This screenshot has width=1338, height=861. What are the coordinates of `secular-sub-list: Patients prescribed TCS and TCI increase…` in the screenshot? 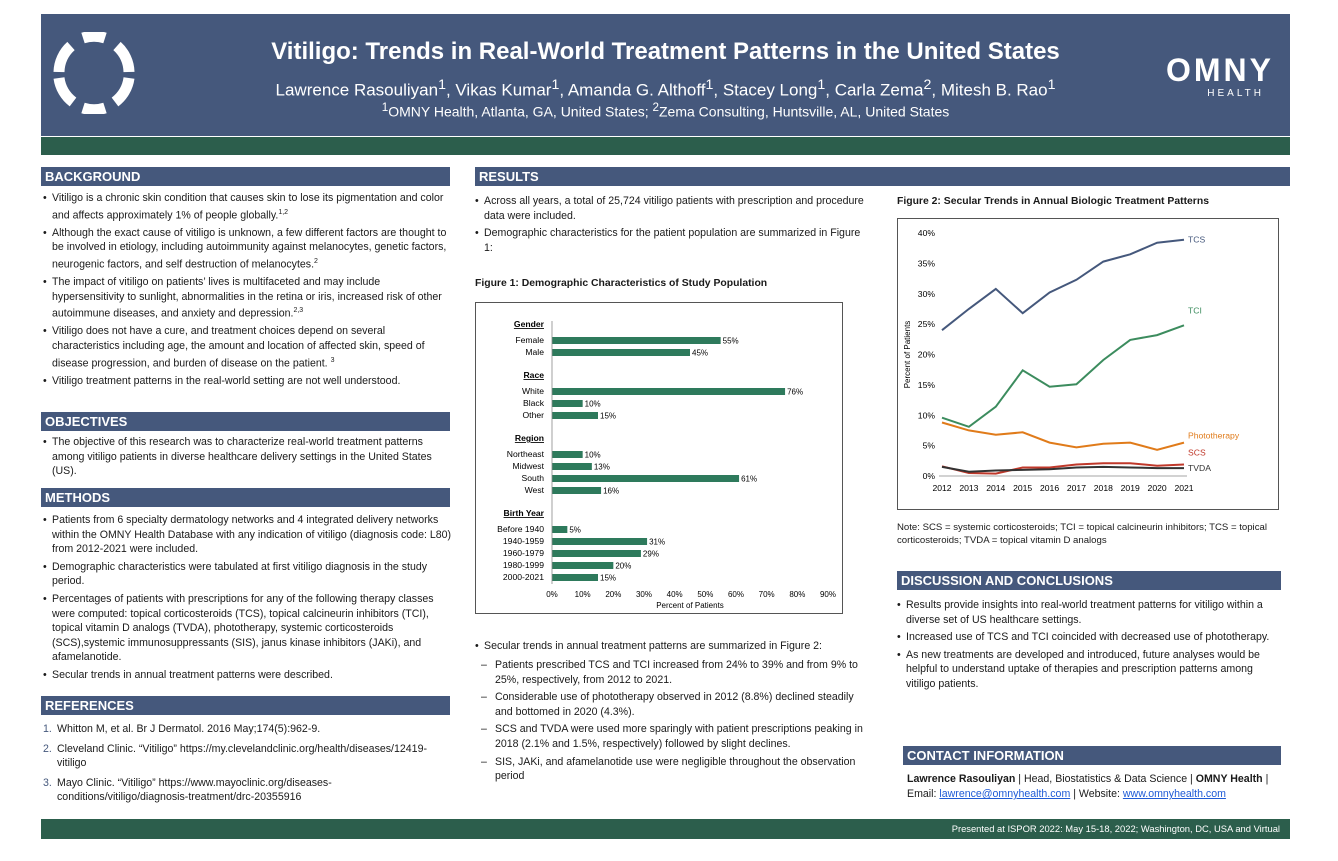 It's located at (670, 722).